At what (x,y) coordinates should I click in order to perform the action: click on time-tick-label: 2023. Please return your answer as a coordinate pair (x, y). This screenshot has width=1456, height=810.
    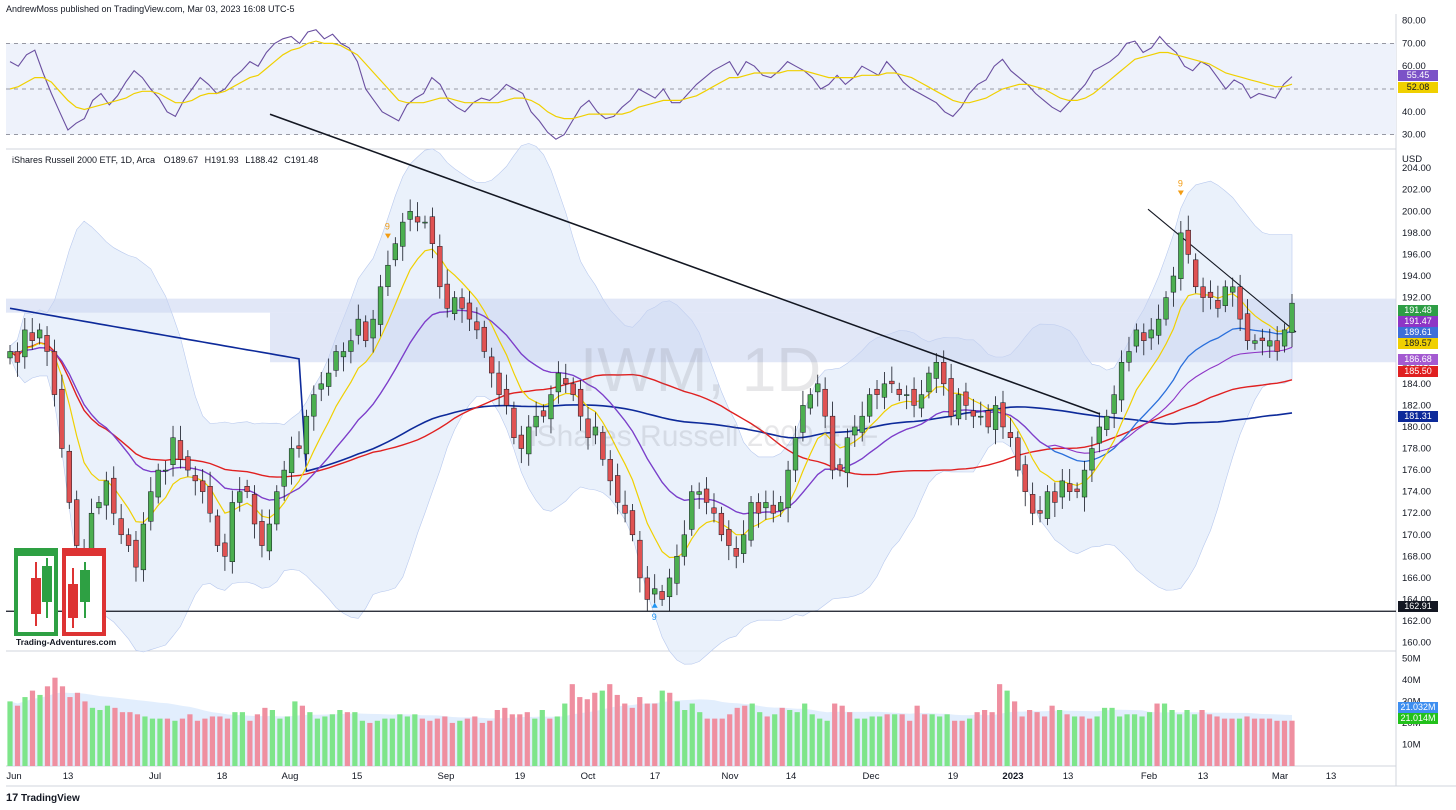
    Looking at the image, I should click on (1012, 776).